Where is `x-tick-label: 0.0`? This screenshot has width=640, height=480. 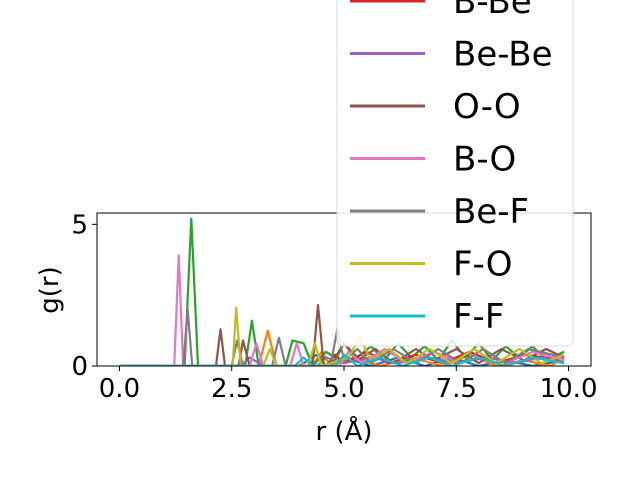
x-tick-label: 0.0 is located at coordinates (119, 389).